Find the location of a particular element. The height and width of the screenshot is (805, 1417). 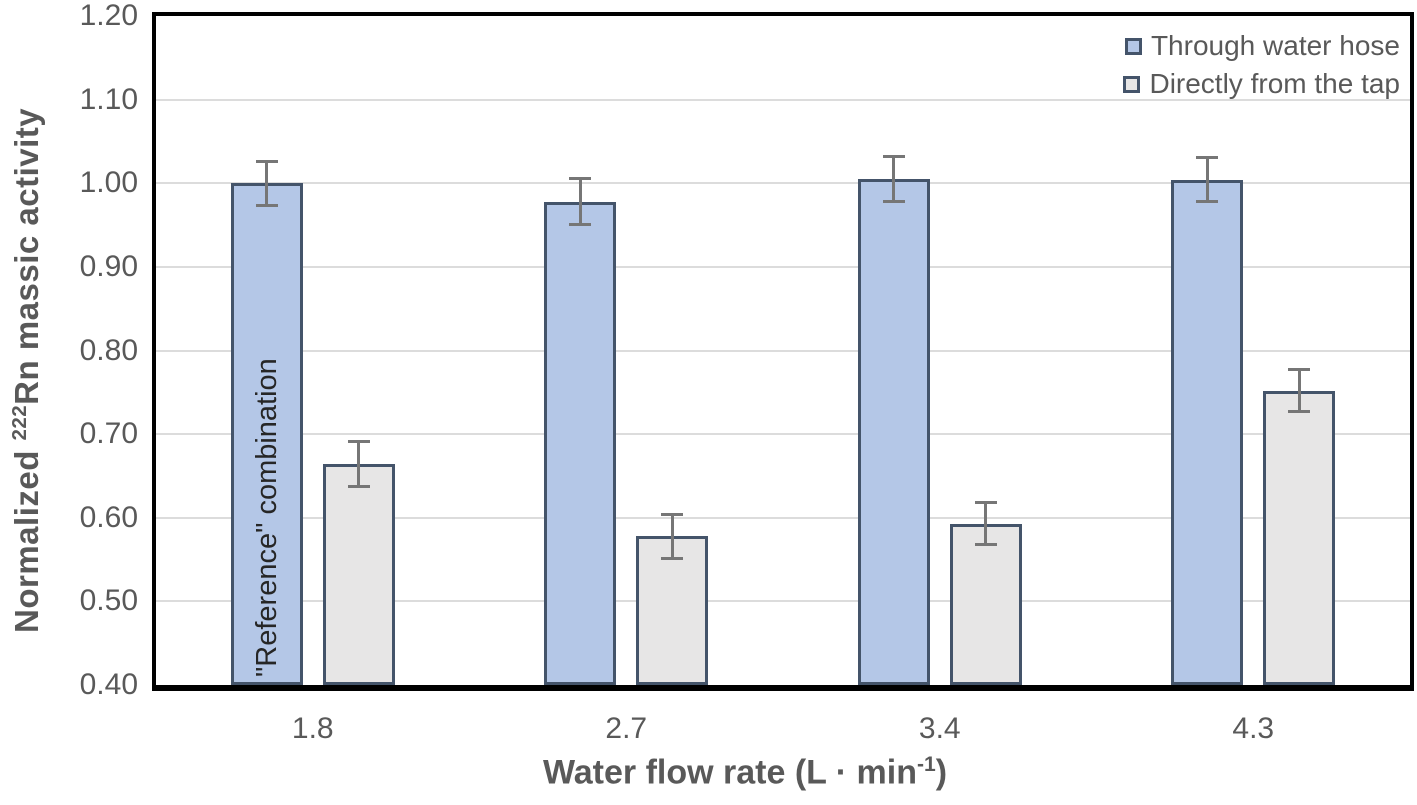

legend: Through water hose Directly from the tap is located at coordinates (1261, 68).